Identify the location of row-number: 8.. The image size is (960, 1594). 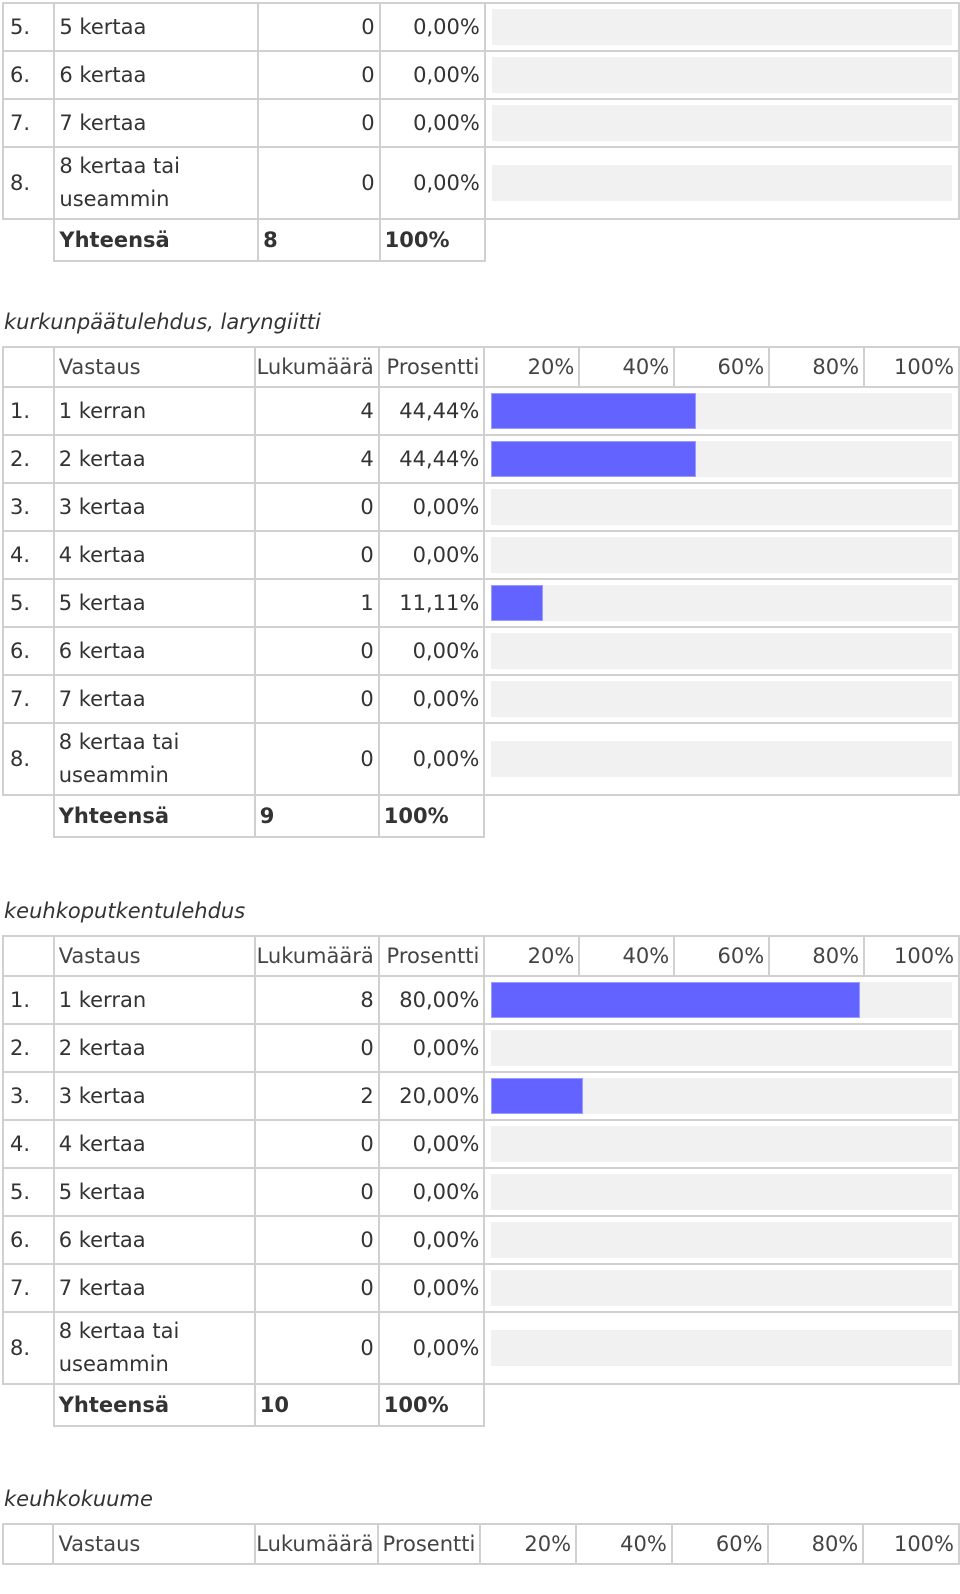
(28, 759).